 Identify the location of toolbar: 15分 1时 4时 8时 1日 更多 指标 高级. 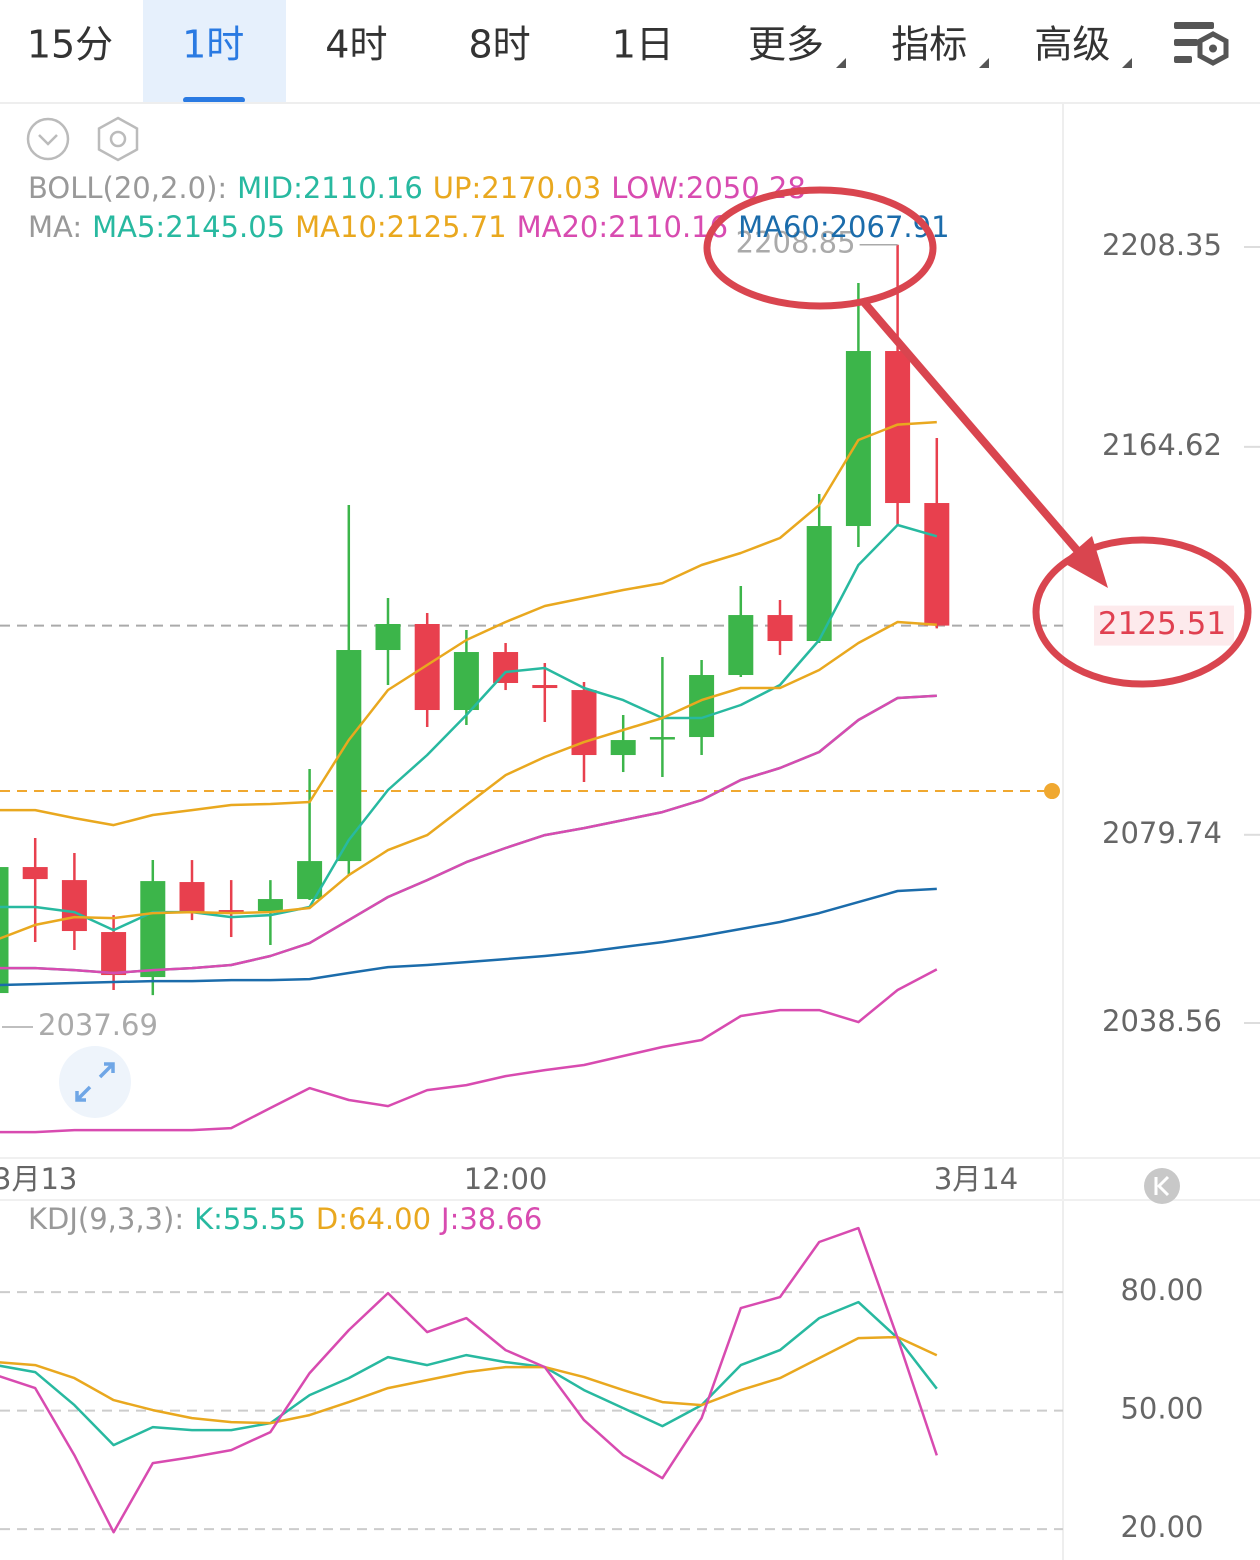
(630, 52).